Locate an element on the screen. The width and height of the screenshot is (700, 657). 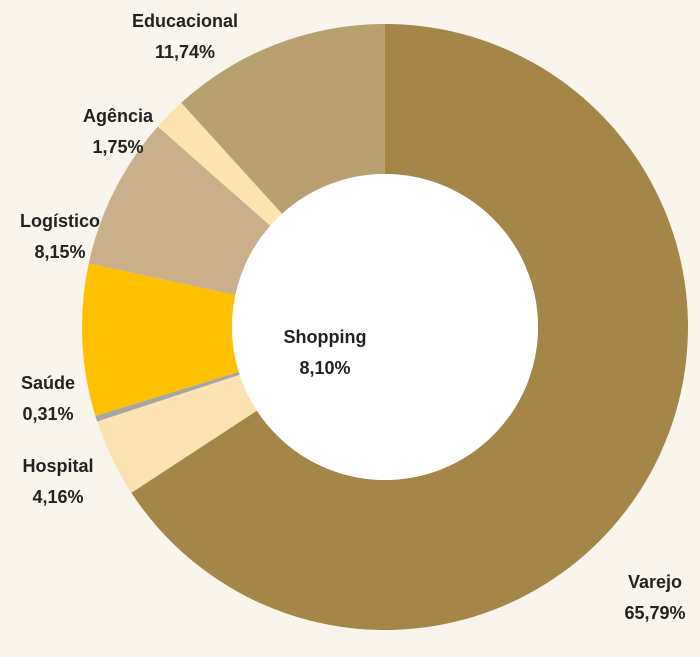
slice-value: 65,79% is located at coordinates (654, 613).